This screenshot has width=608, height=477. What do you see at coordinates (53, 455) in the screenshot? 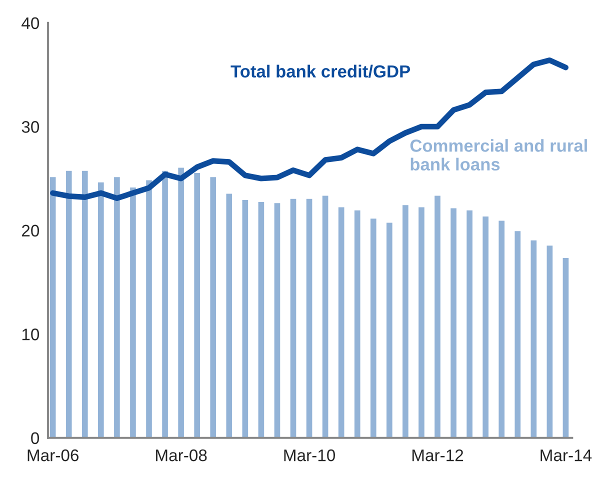
I see `x-tick-label: Mar-06` at bounding box center [53, 455].